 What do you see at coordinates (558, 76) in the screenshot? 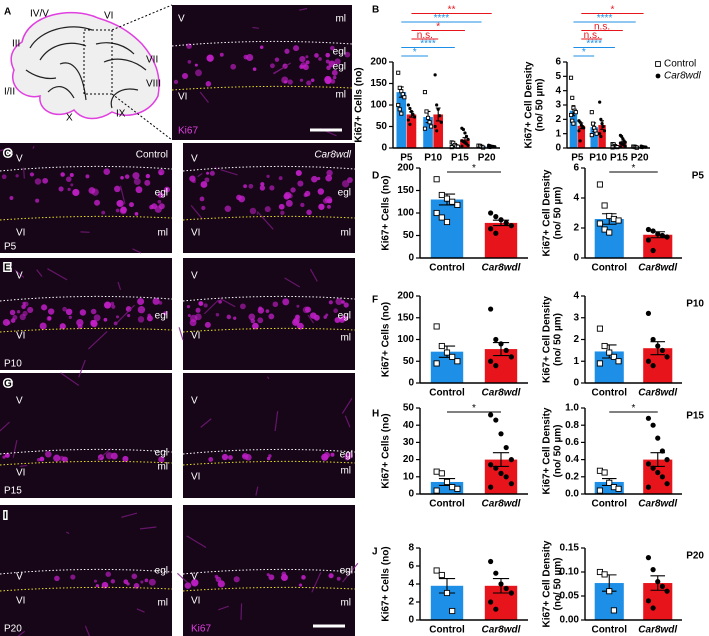
I see `y-tick-label: 5` at bounding box center [558, 76].